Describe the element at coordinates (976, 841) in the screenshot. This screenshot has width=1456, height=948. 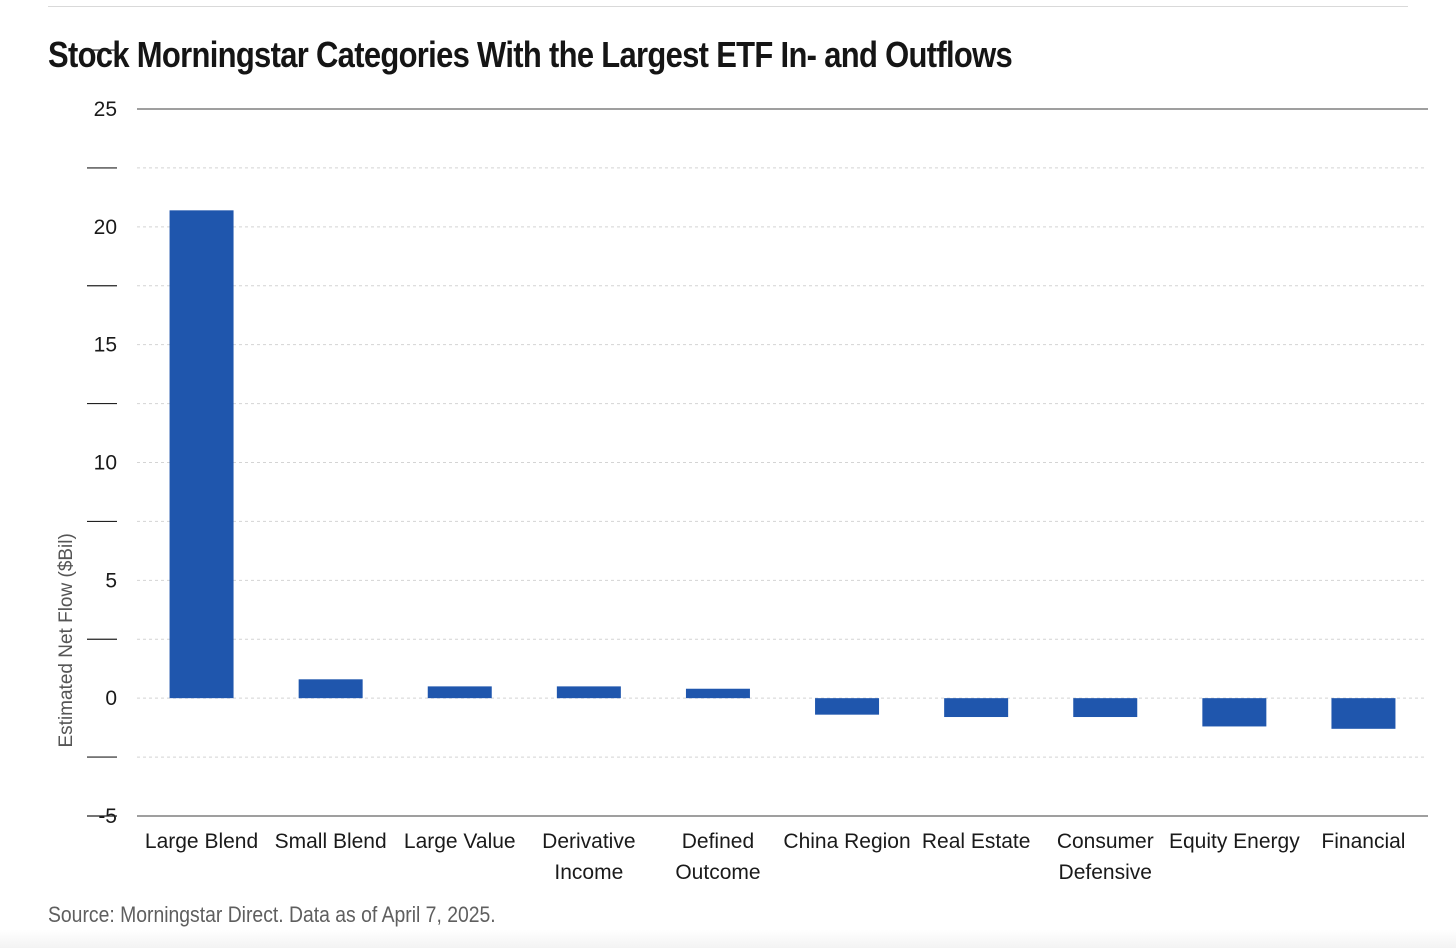
I see `x-tick-label: Real Estate` at that location.